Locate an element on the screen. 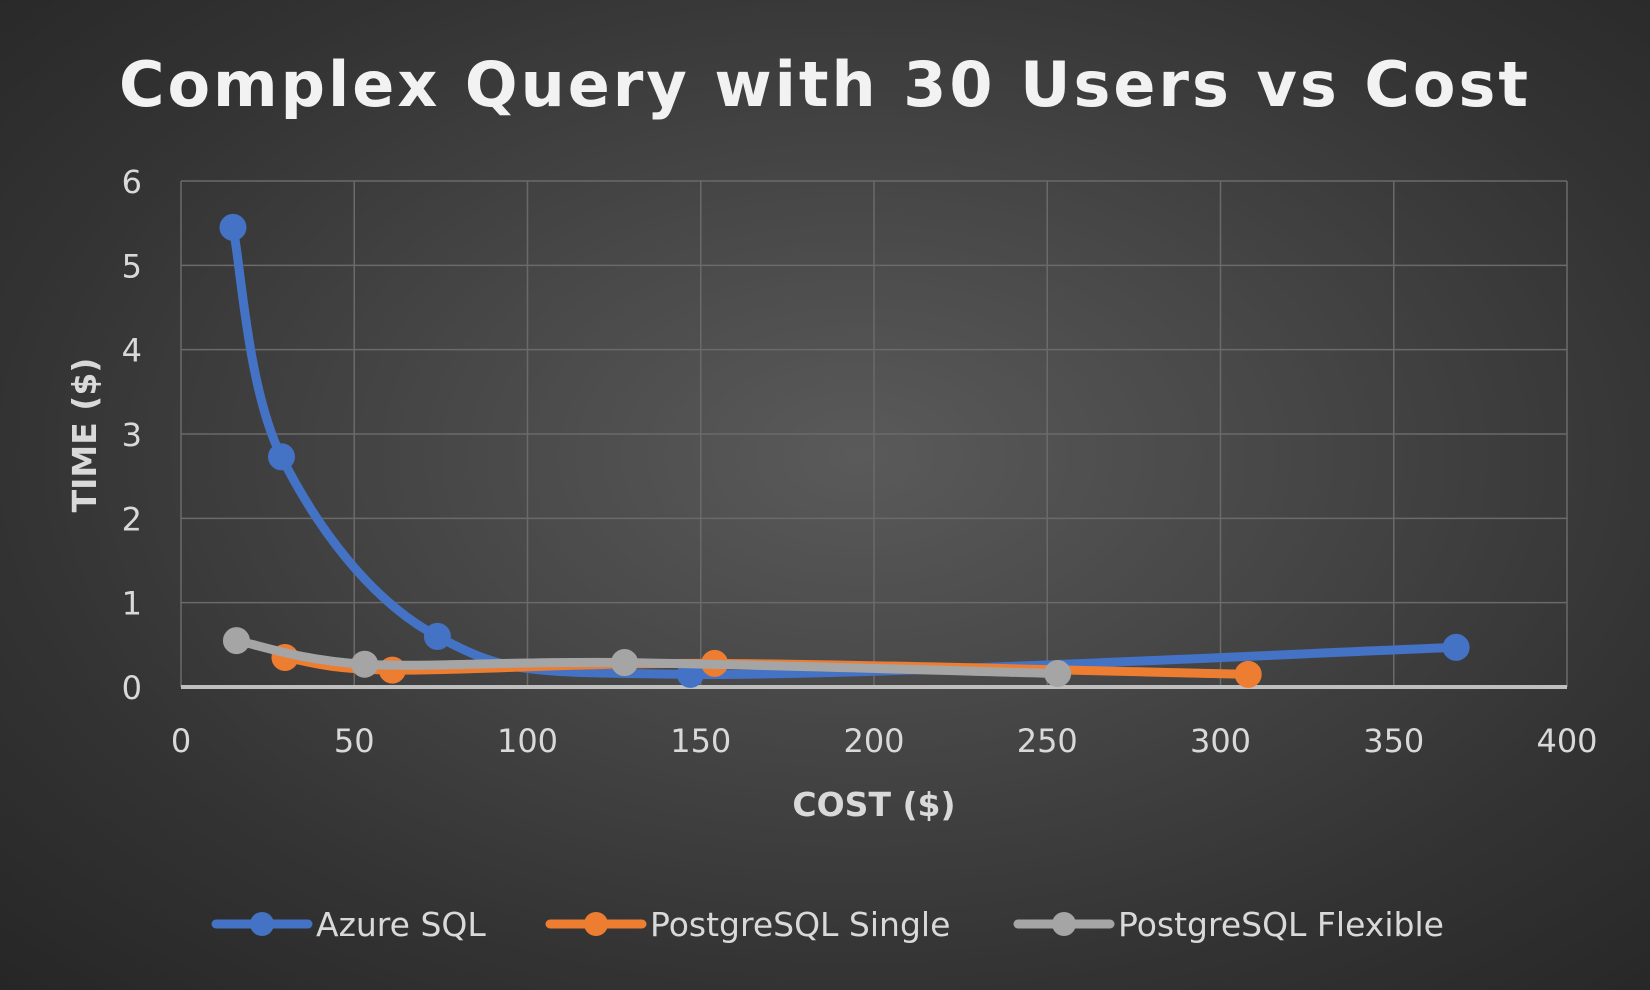 The height and width of the screenshot is (990, 1650). legend-label: Azure SQL is located at coordinates (401, 924).